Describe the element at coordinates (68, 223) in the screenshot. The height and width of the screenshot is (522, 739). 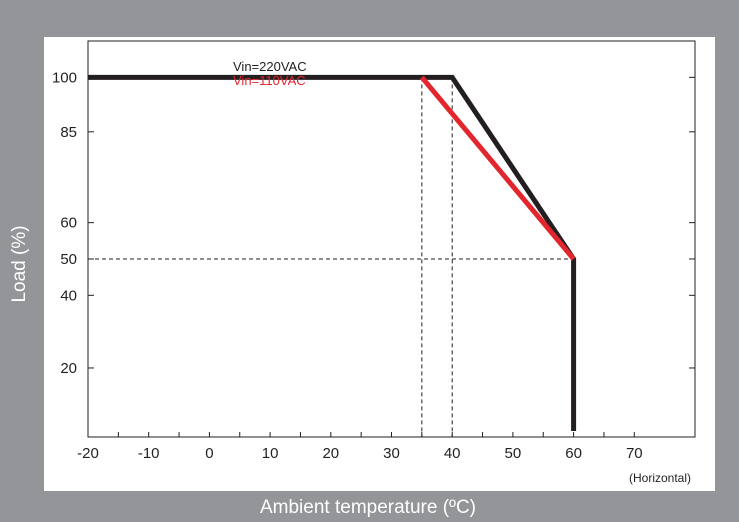
I see `y-tick-label: 60` at that location.